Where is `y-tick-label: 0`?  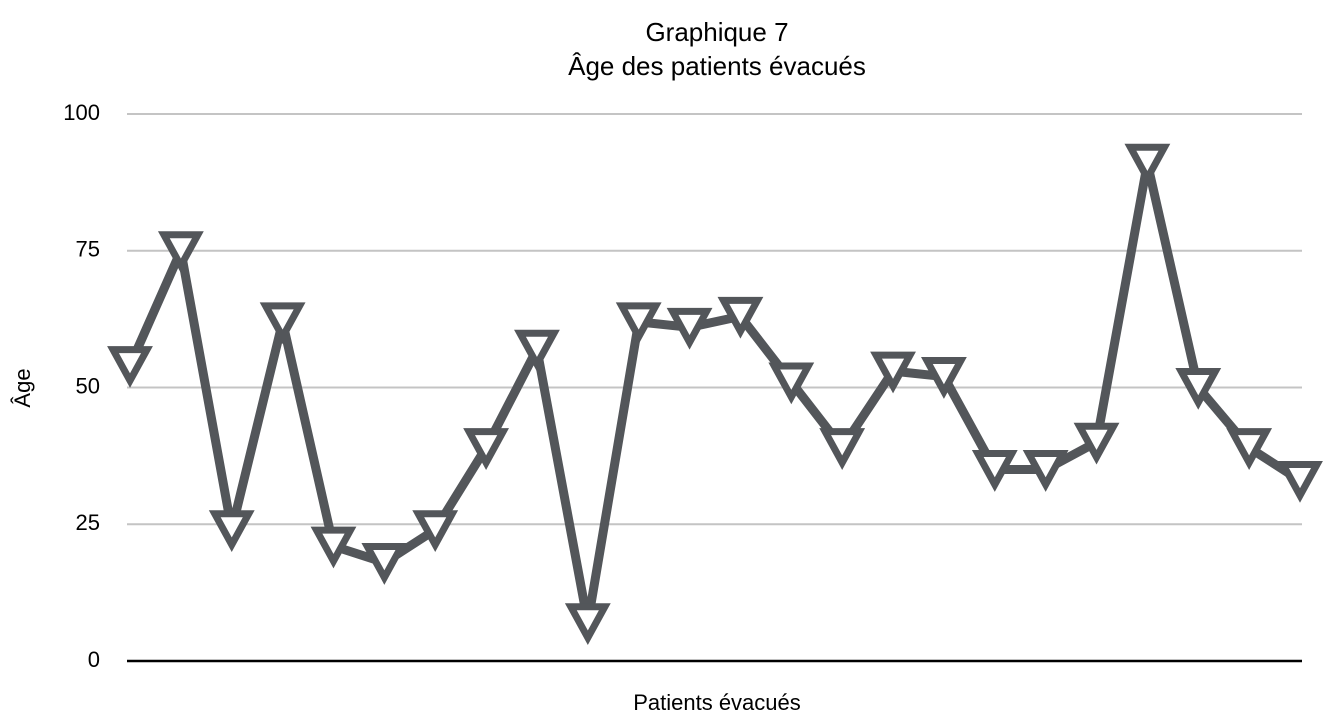
y-tick-label: 0 is located at coordinates (94, 659).